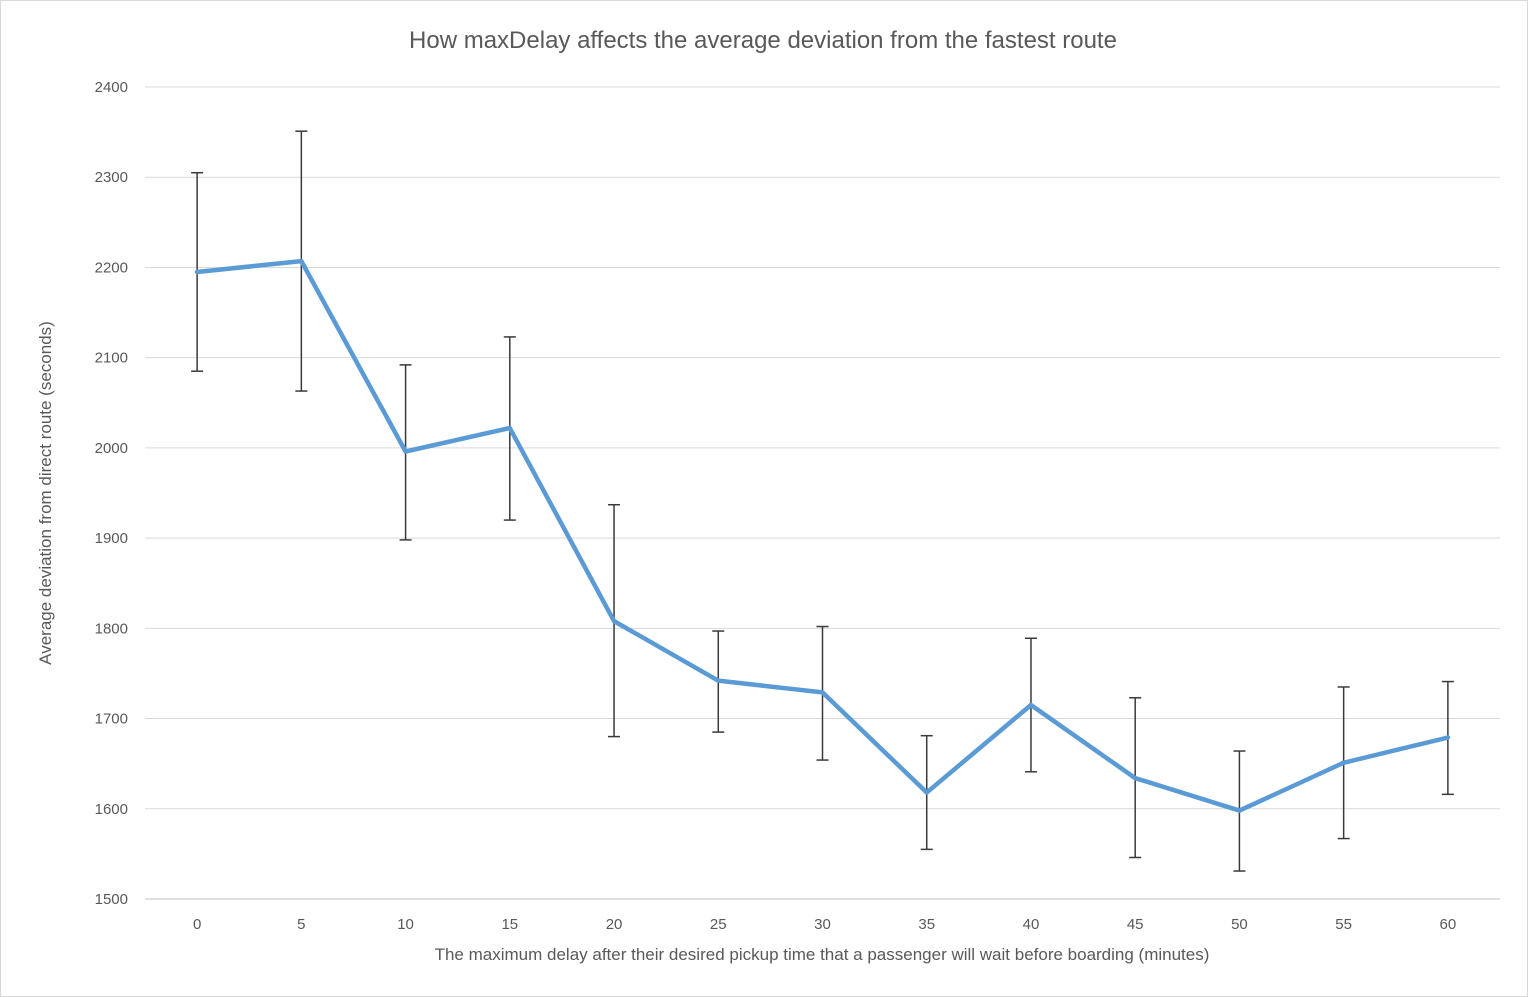  I want to click on x-tick-label: 40, so click(1031, 924).